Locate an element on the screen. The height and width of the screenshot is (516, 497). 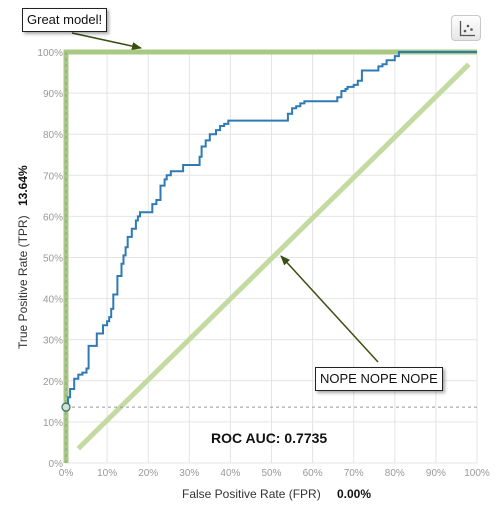
y-tick-label: 30% is located at coordinates (53, 341).